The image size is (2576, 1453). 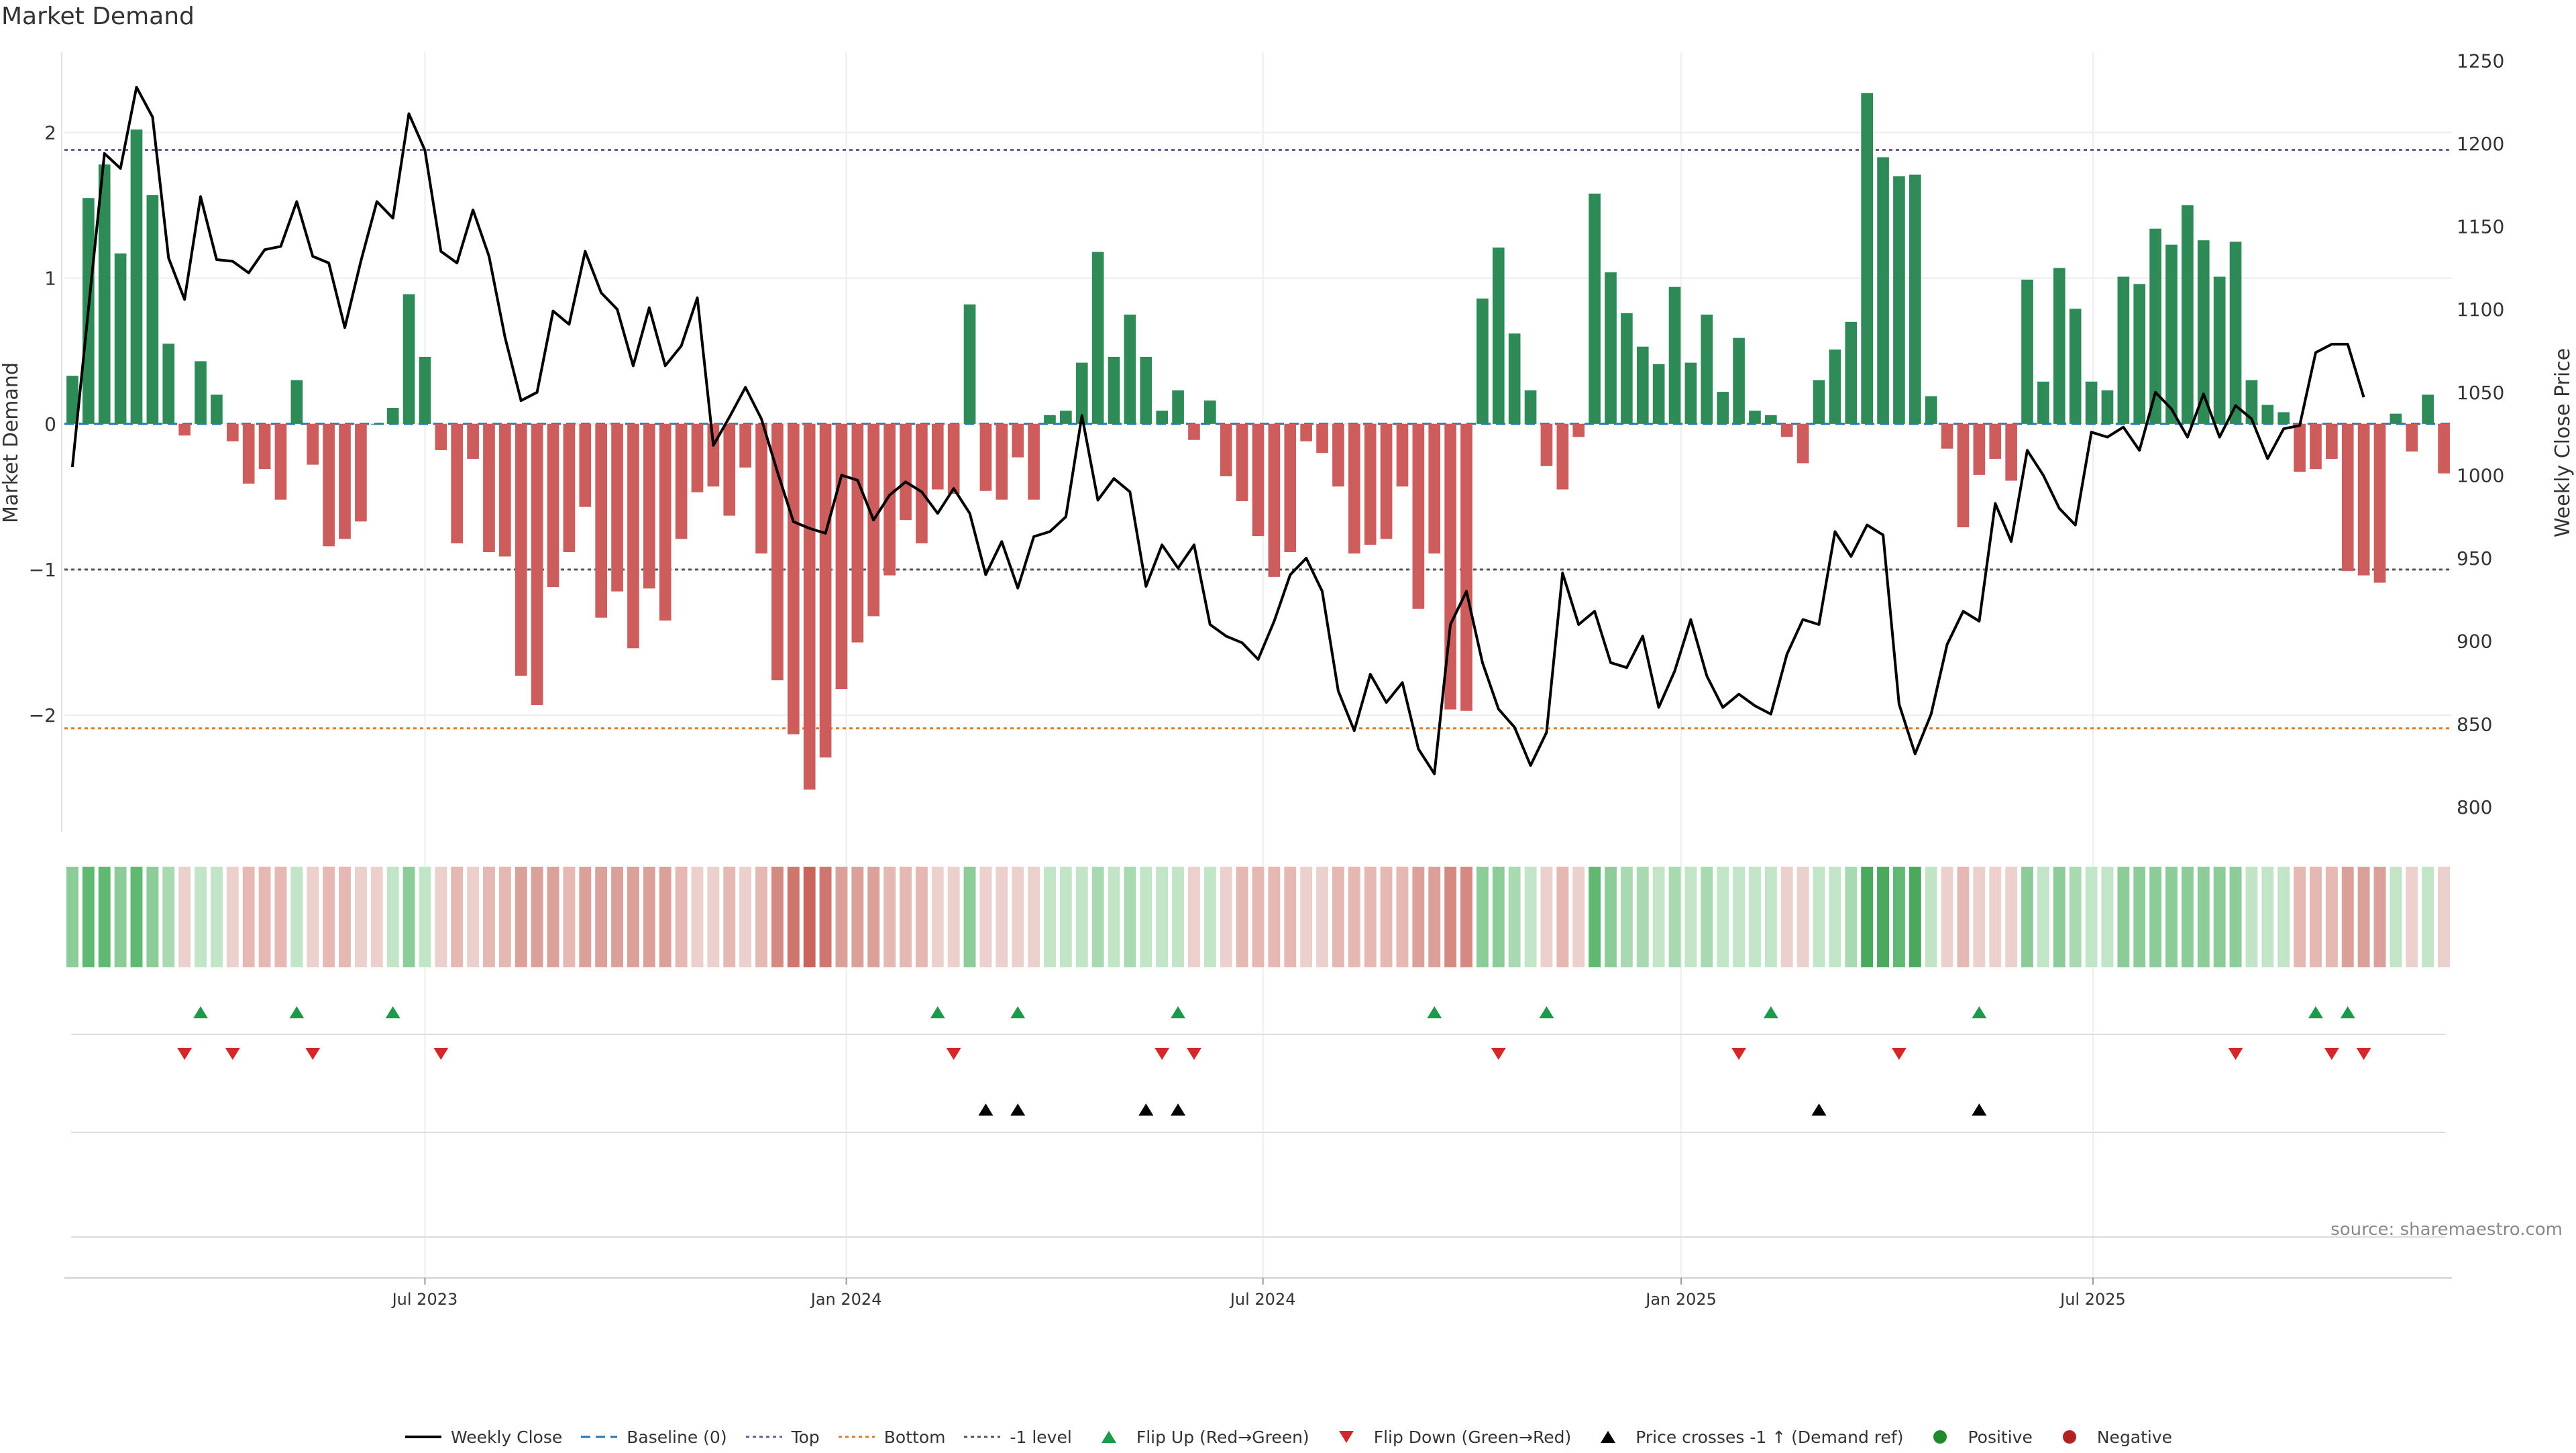 What do you see at coordinates (1258, 1293) in the screenshot?
I see `x-axis: Jul 2023 Jan 2024 Jul 2024 Jan 2025 Jul 2025` at bounding box center [1258, 1293].